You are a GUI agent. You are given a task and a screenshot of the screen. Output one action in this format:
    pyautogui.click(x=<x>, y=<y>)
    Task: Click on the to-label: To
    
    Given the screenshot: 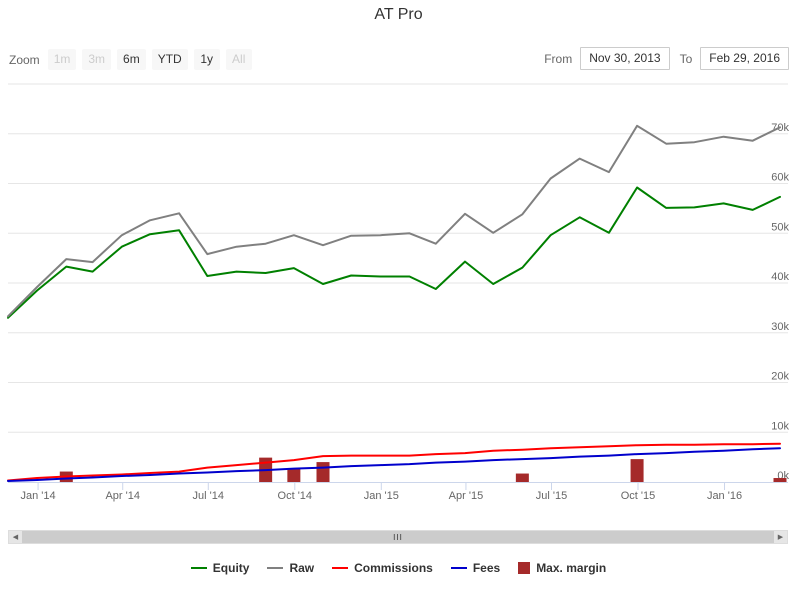 What is the action you would take?
    pyautogui.click(x=686, y=58)
    